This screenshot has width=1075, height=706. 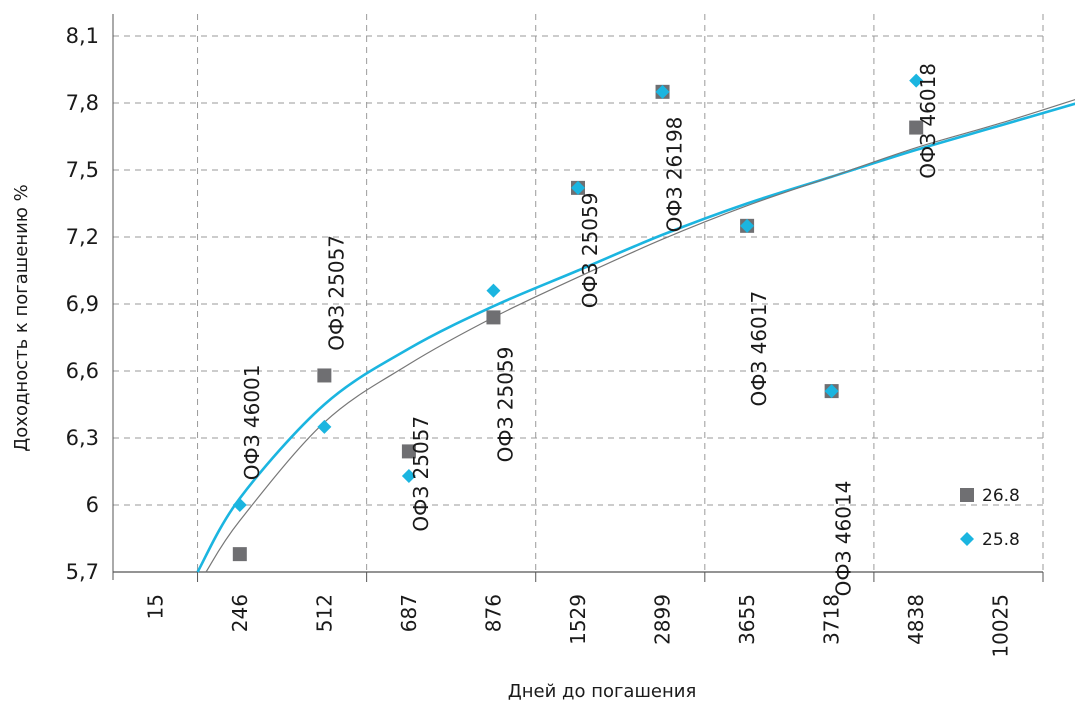 I want to click on bond-label: ОФЗ 46018, so click(x=928, y=121).